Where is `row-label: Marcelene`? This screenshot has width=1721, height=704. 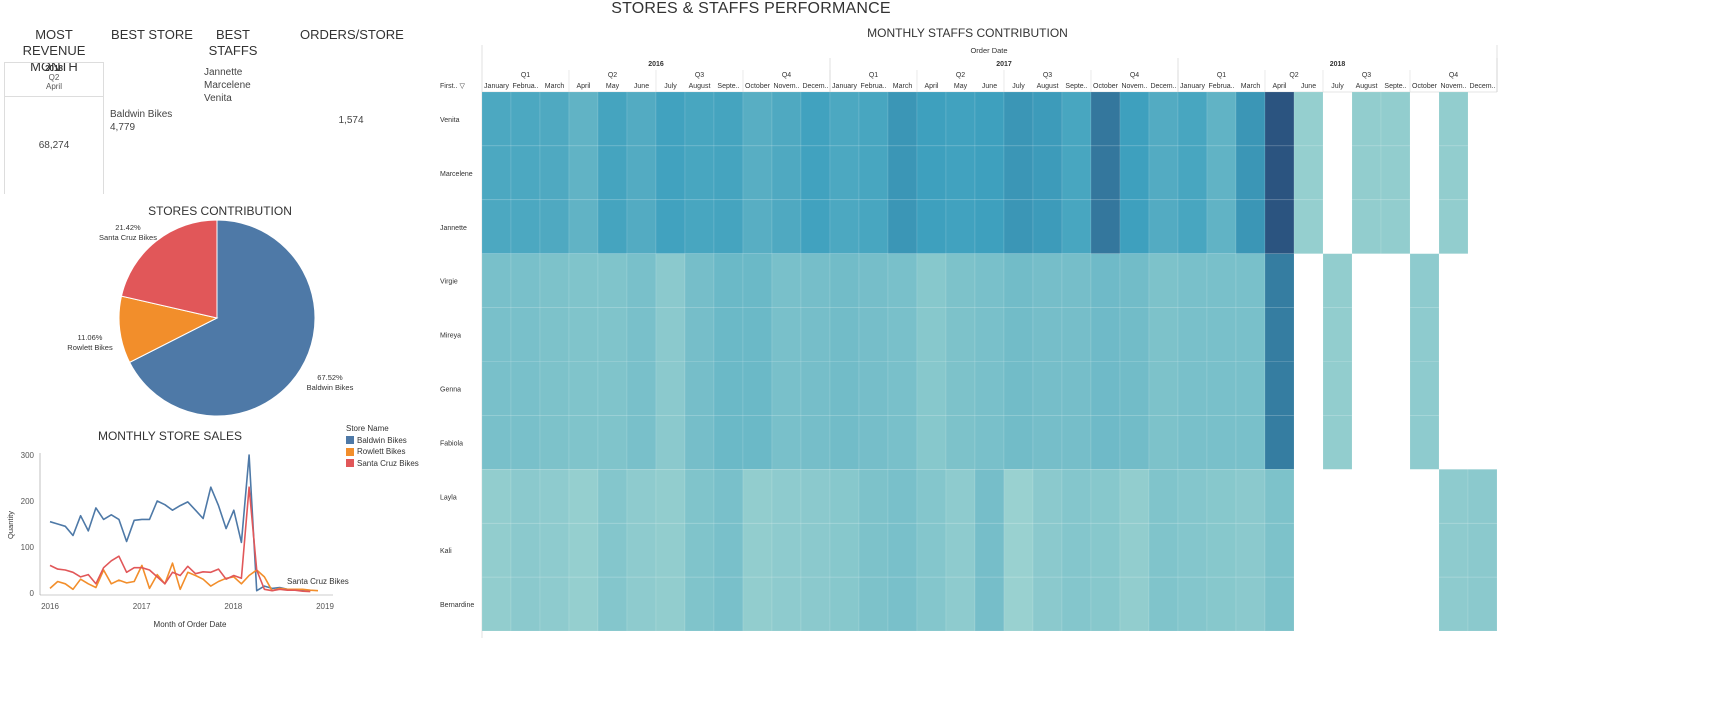
row-label: Marcelene is located at coordinates (456, 174).